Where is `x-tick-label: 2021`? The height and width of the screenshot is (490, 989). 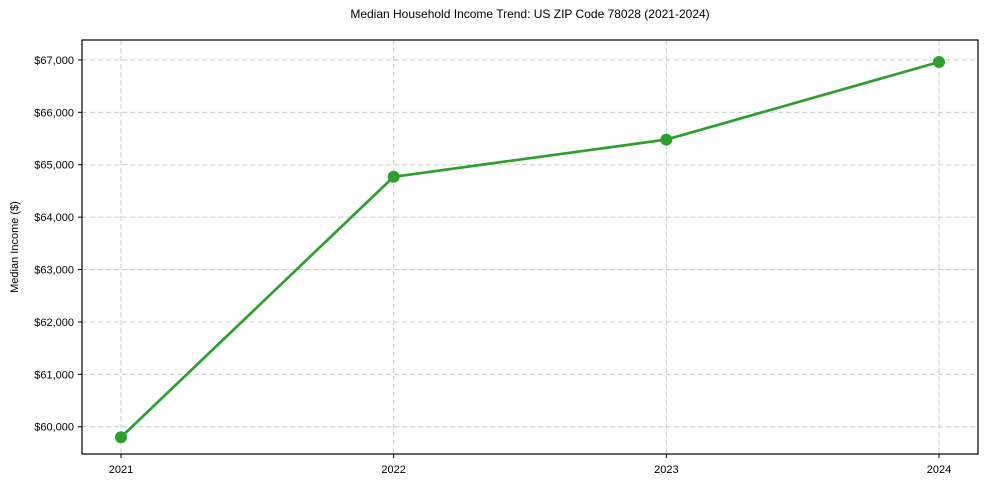 x-tick-label: 2021 is located at coordinates (121, 470).